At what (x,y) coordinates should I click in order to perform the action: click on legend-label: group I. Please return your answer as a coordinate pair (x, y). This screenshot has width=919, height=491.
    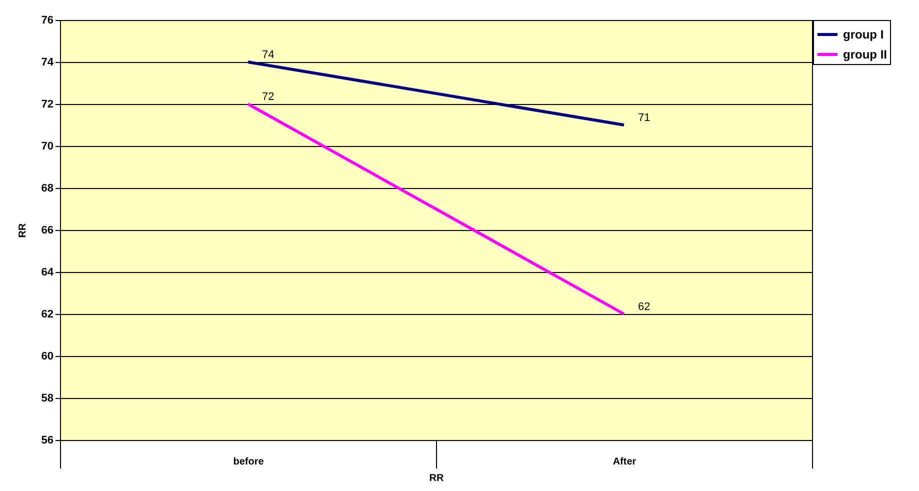
    Looking at the image, I should click on (863, 35).